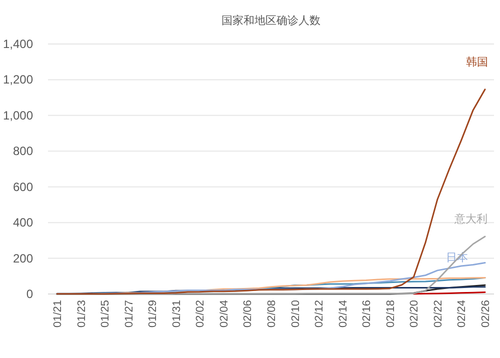  What do you see at coordinates (153, 314) in the screenshot?
I see `x-tick-label: 01/29` at bounding box center [153, 314].